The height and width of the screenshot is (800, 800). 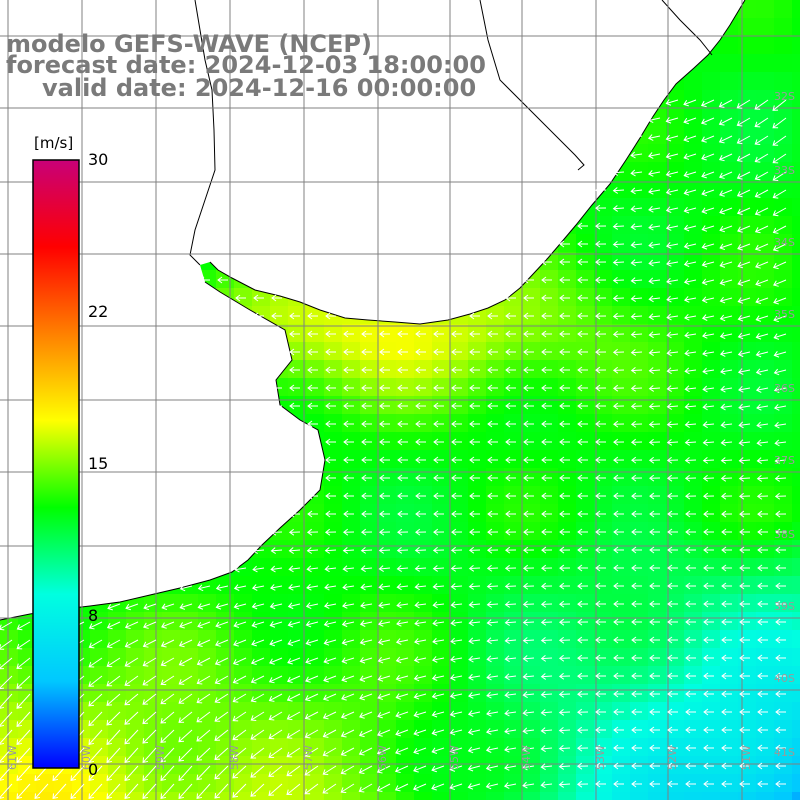 I want to click on colorbar, so click(x=56, y=464).